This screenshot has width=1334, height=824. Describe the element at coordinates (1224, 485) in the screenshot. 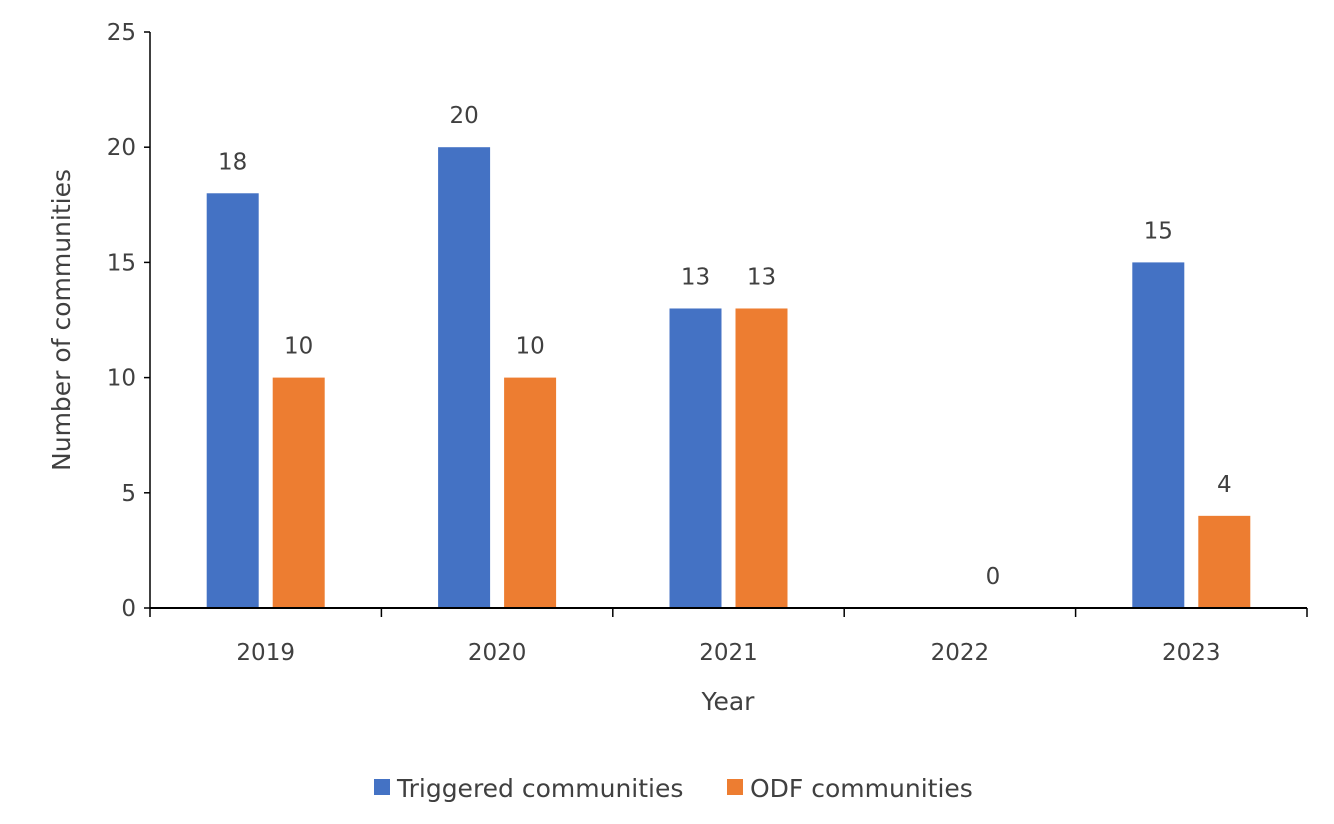

I see `data-label: 4` at that location.